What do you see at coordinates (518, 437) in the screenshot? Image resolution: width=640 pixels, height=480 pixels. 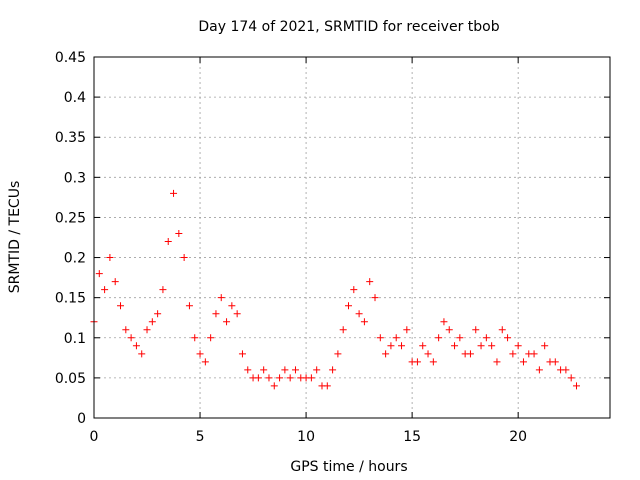 I see `x-tick-label: 20` at bounding box center [518, 437].